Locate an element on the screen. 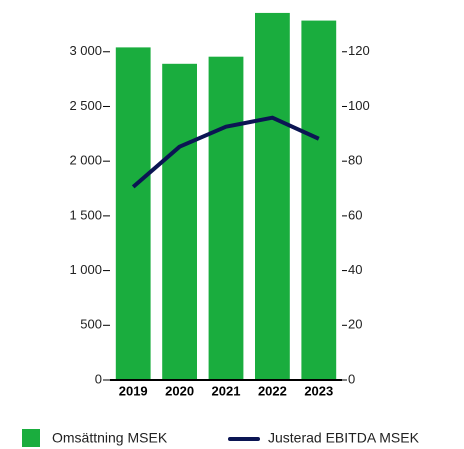  y2-tick-label: 60 is located at coordinates (355, 214).